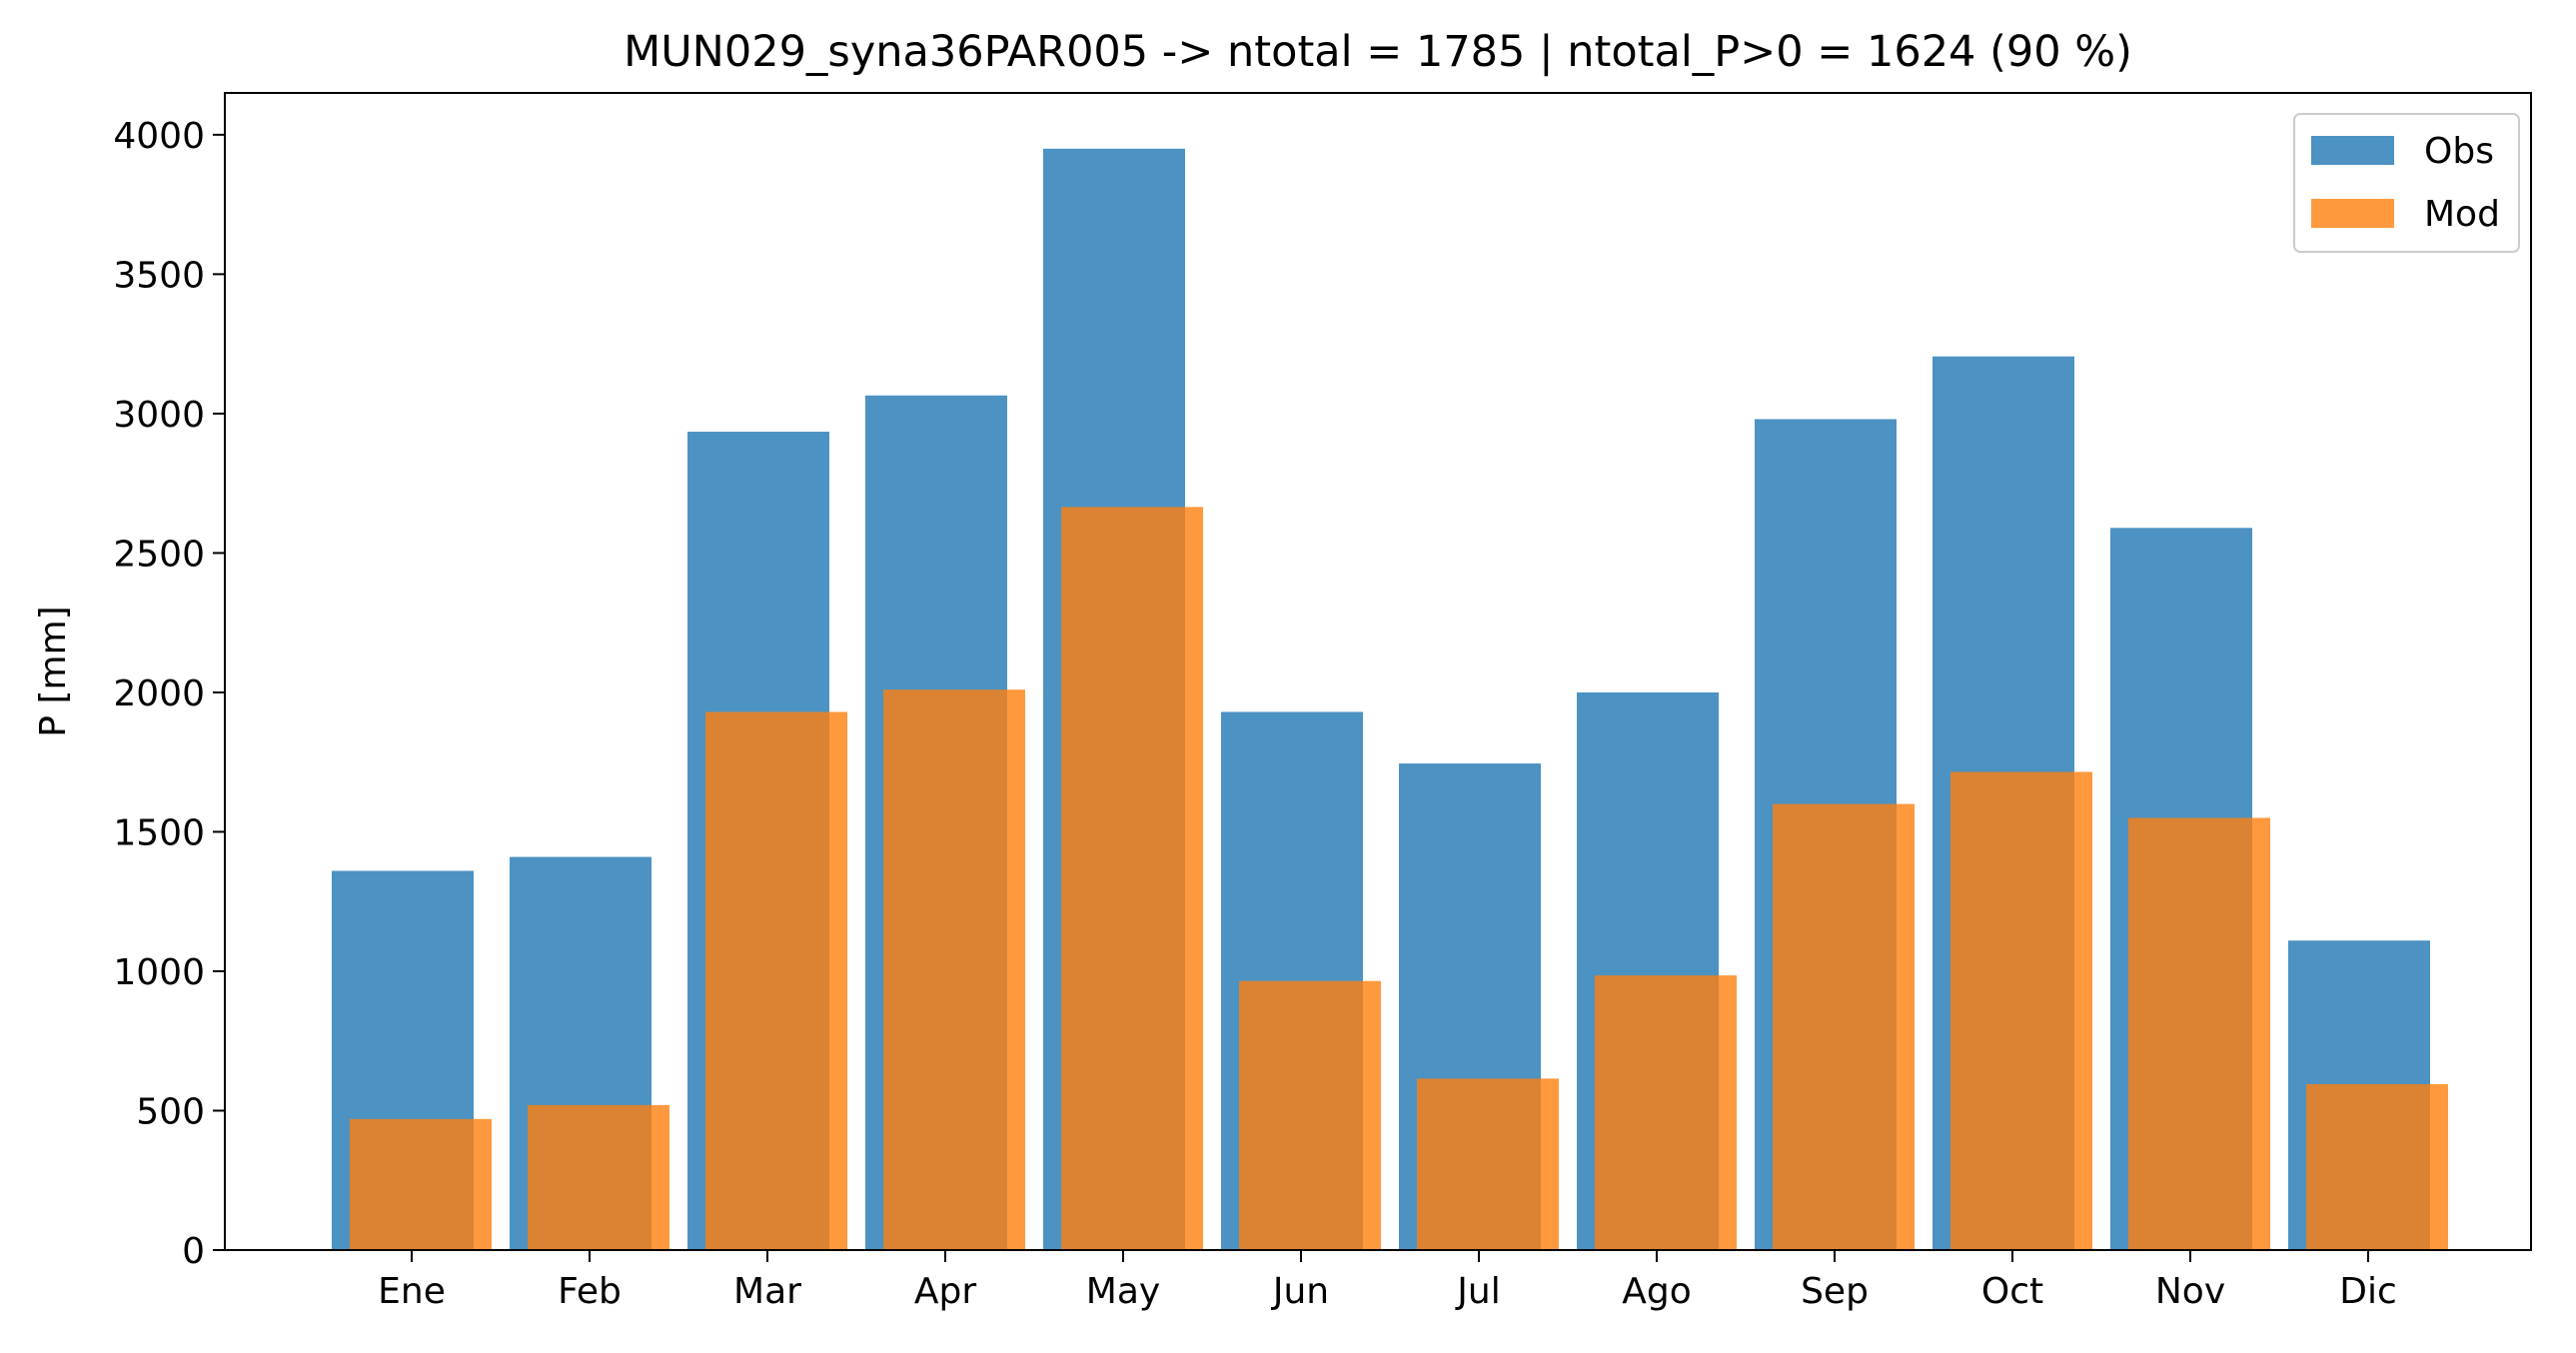  I want to click on y-axis: 0 500 1000 1500 2000 2500 3000 3500 4000, so click(169, 694).